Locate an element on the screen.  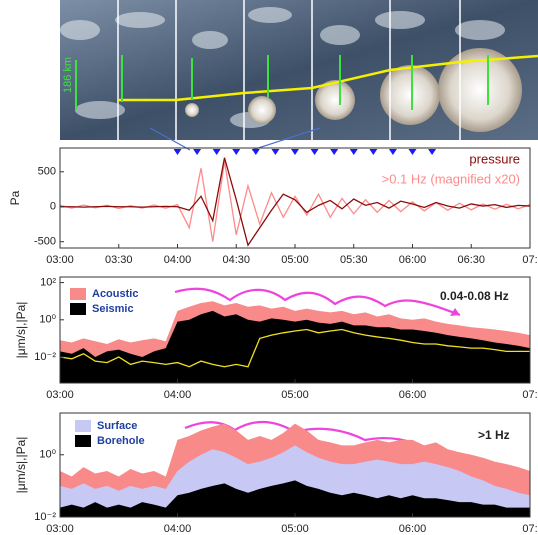
legend-label: >0.1 Hz (magnified x20) is located at coordinates (451, 178).